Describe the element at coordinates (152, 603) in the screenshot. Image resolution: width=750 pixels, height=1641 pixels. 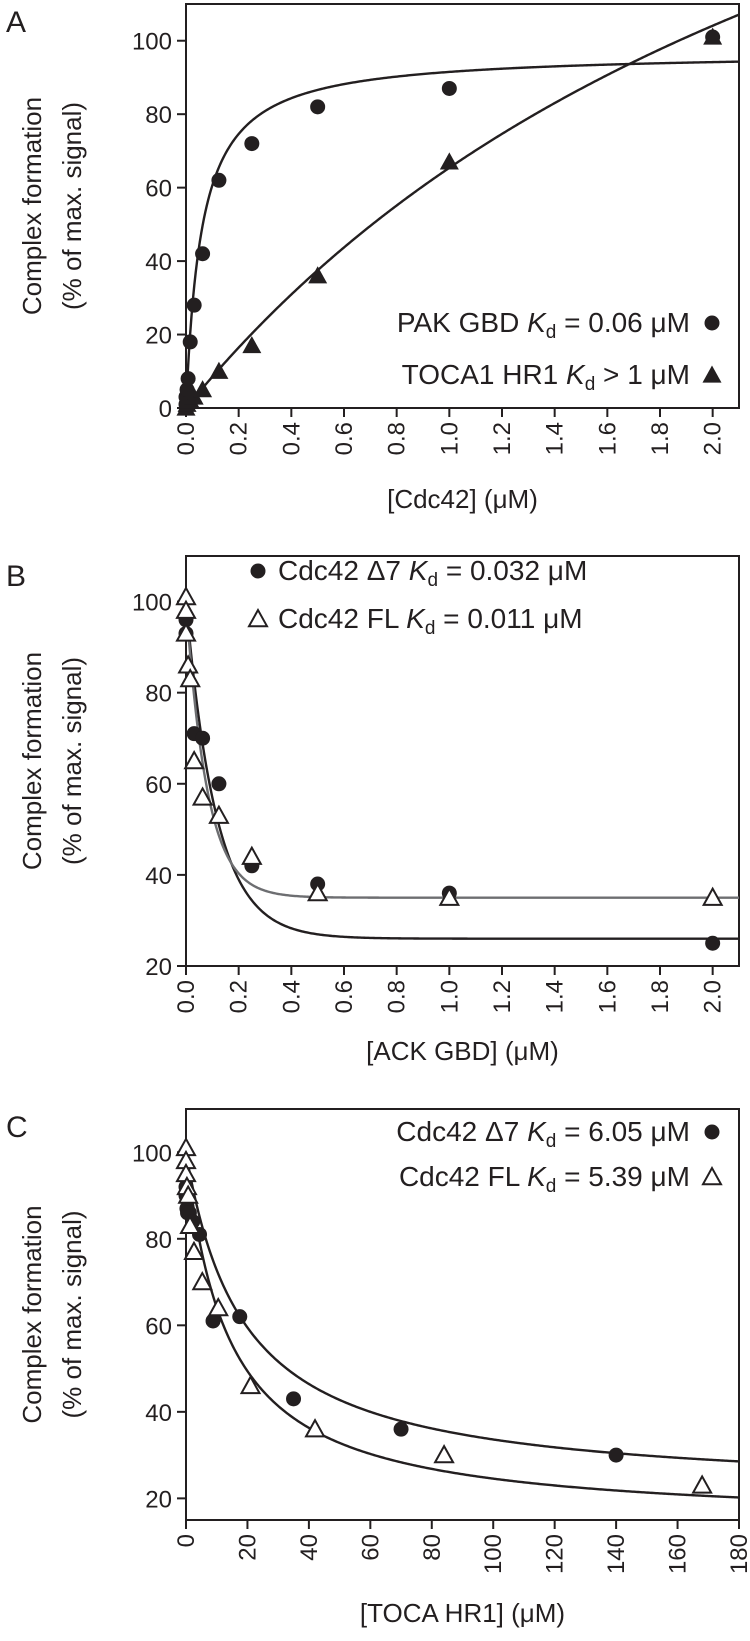
I see `y-tick-label: 100` at that location.